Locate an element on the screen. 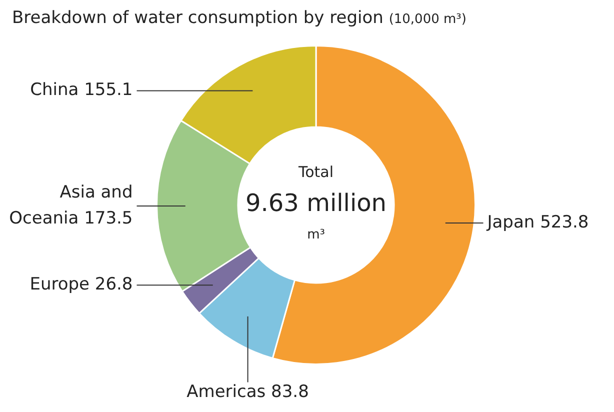  slice-label: Asia and Oceania 173.5 is located at coordinates (71, 205).